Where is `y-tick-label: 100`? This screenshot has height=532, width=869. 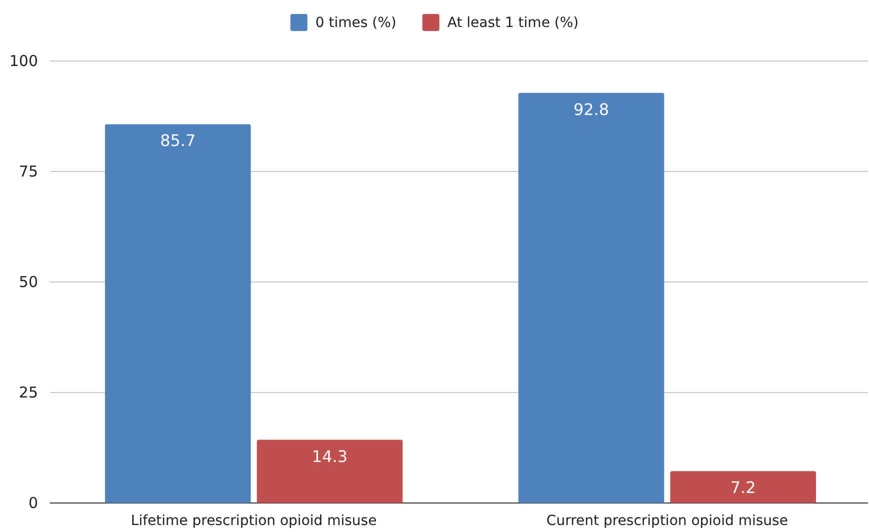 y-tick-label: 100 is located at coordinates (23, 61).